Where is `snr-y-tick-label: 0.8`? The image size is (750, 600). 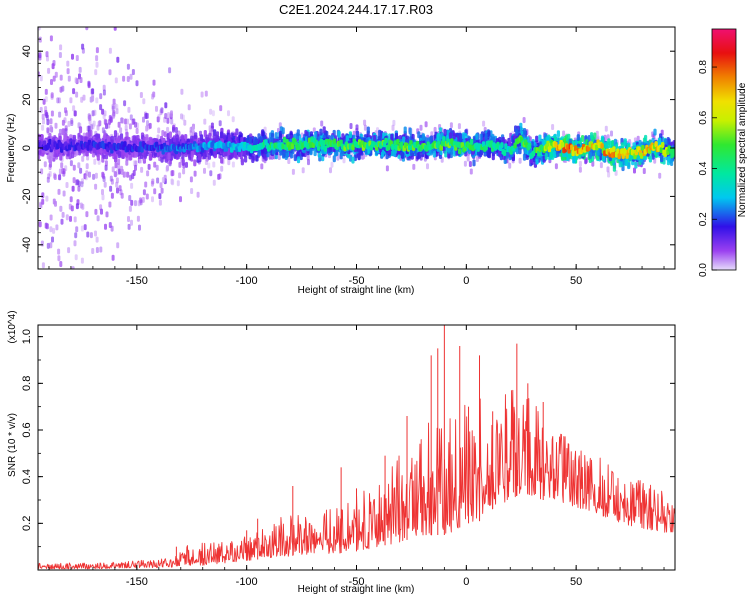
snr-y-tick-label: 0.8 is located at coordinates (27, 383).